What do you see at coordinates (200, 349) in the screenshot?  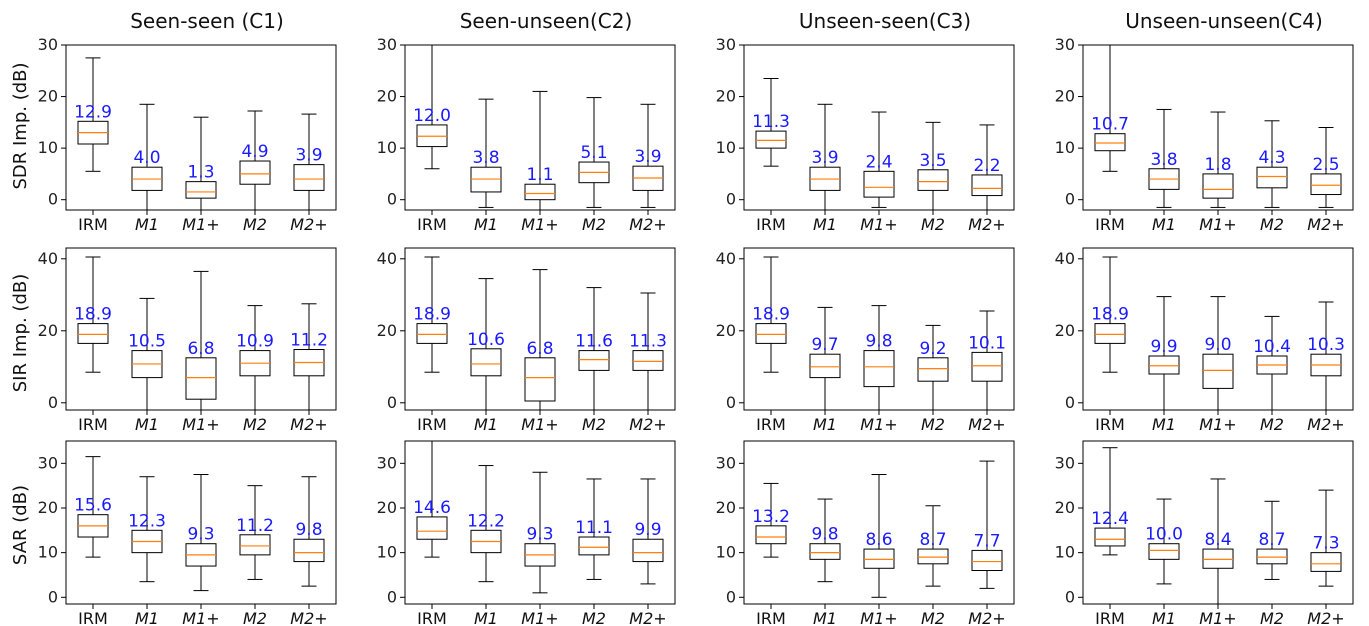 I see `box-value-label: 6.8` at bounding box center [200, 349].